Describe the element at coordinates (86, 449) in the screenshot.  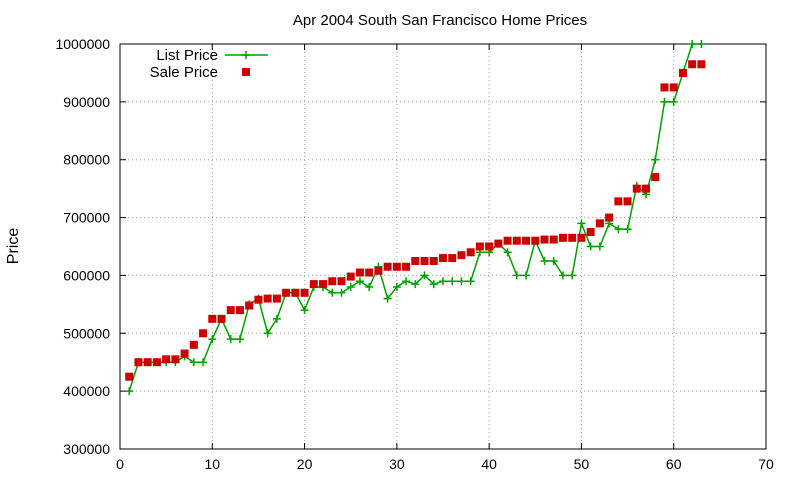
I see `y-tick-label: 300000` at that location.